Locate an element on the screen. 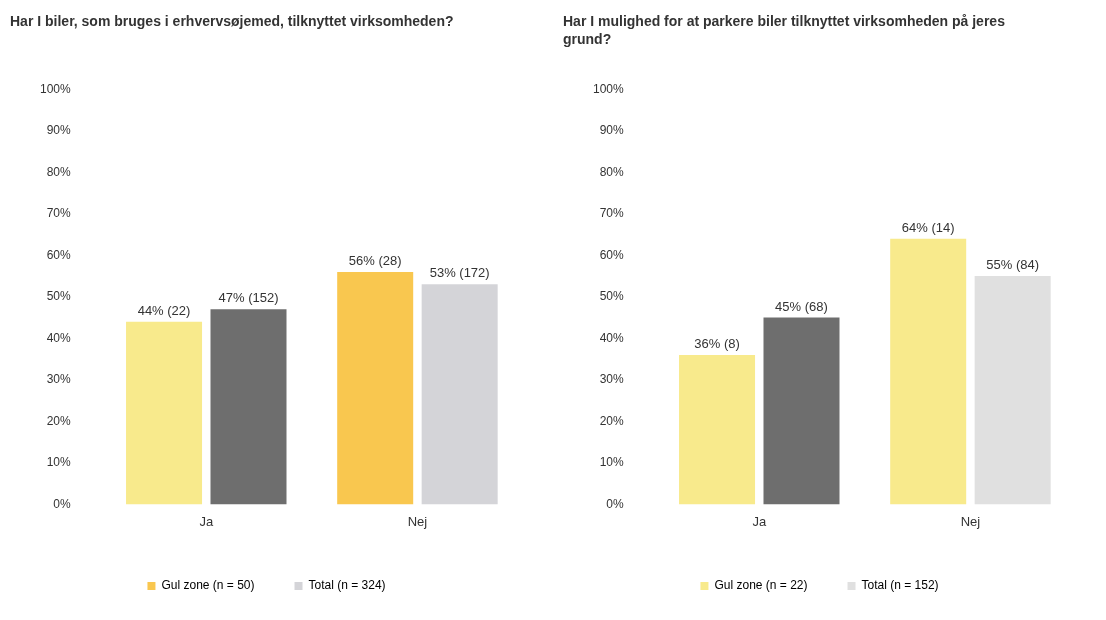 This screenshot has height=620, width=1106. chart-title: Har I mulighed for at parkere biler tilknyttet virksomheden på jeres grund? is located at coordinates (784, 30).